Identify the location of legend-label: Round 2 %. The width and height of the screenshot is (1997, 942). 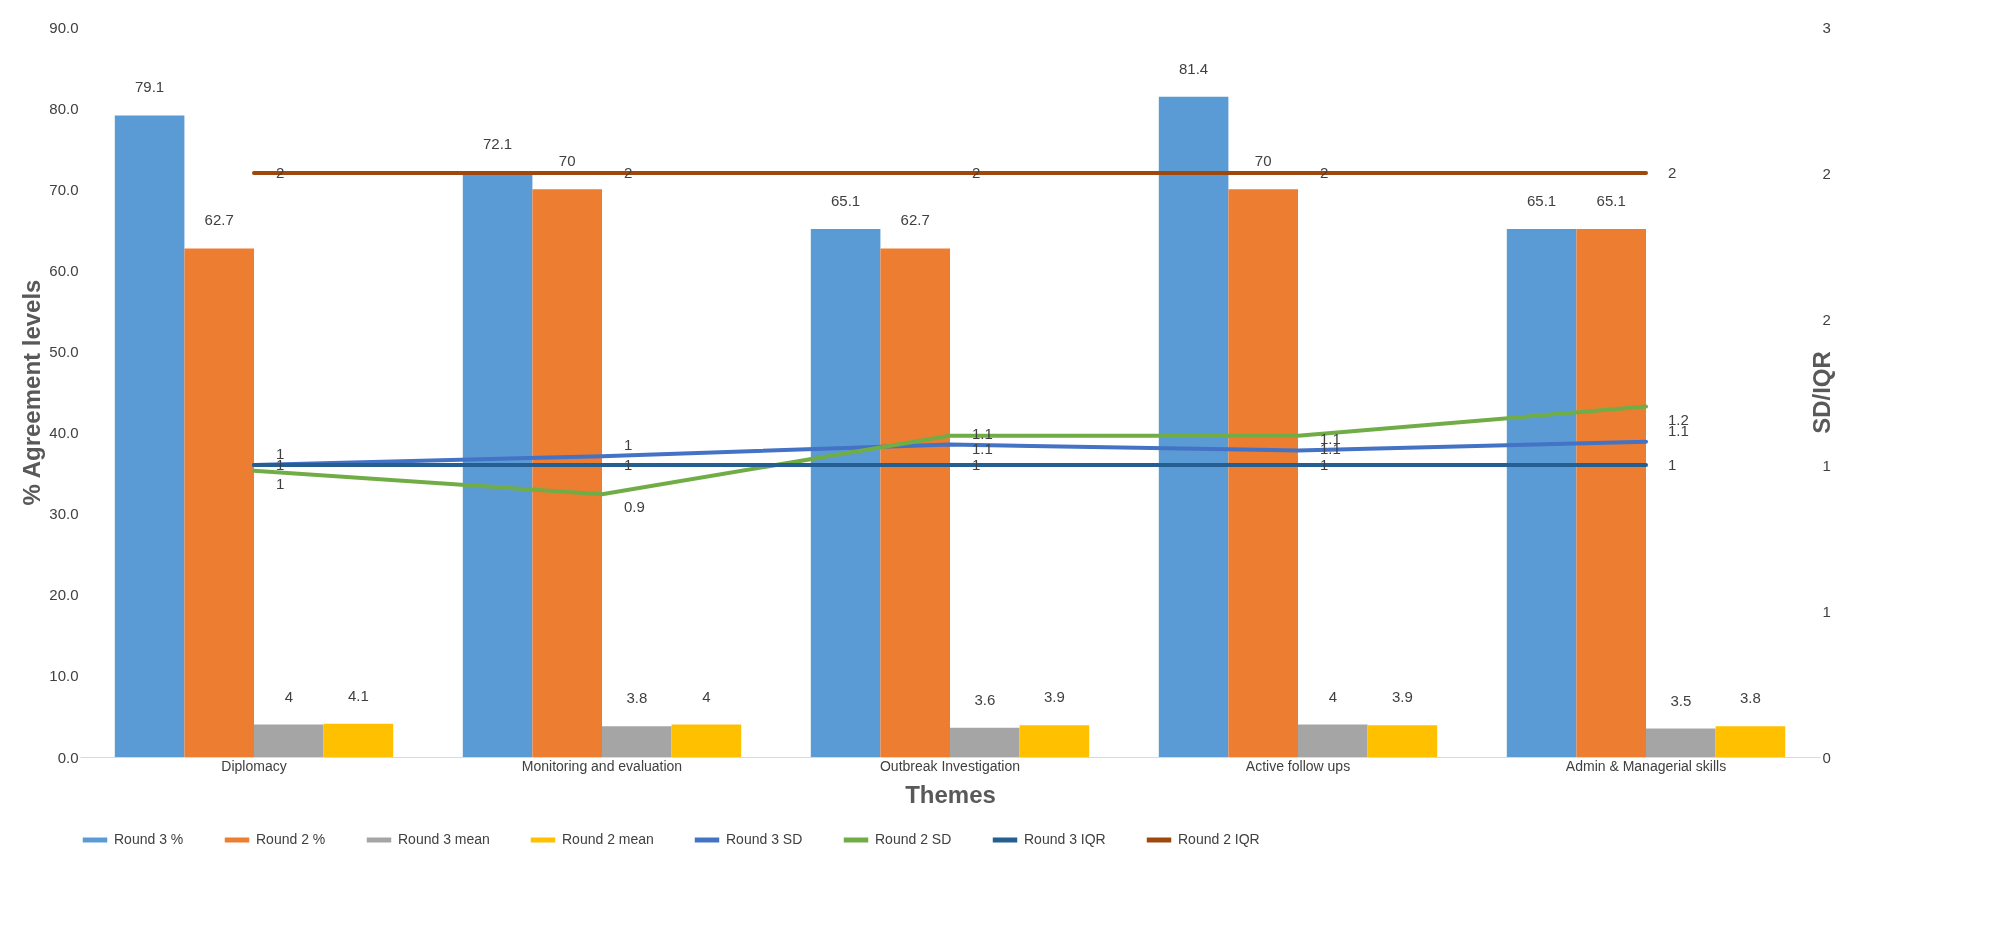
(291, 839).